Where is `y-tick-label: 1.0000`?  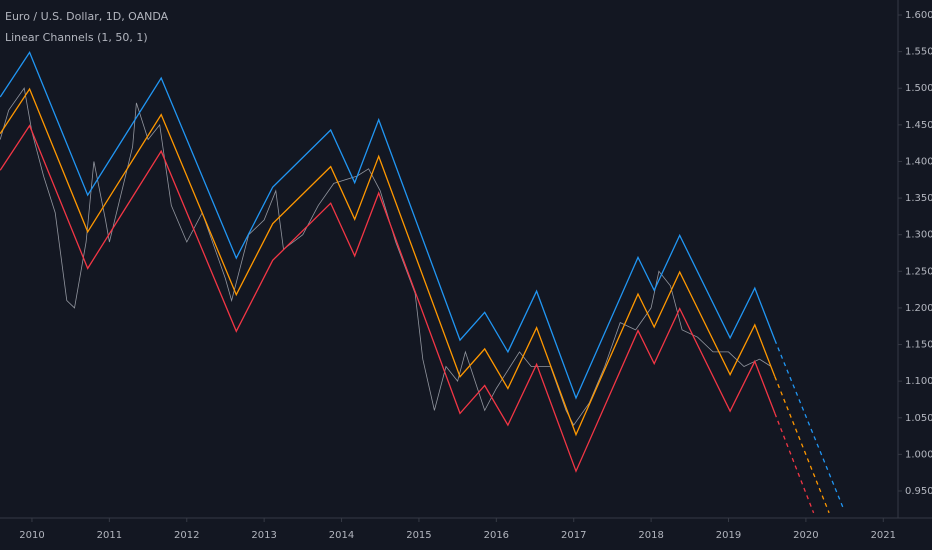 y-tick-label: 1.0000 is located at coordinates (918, 454).